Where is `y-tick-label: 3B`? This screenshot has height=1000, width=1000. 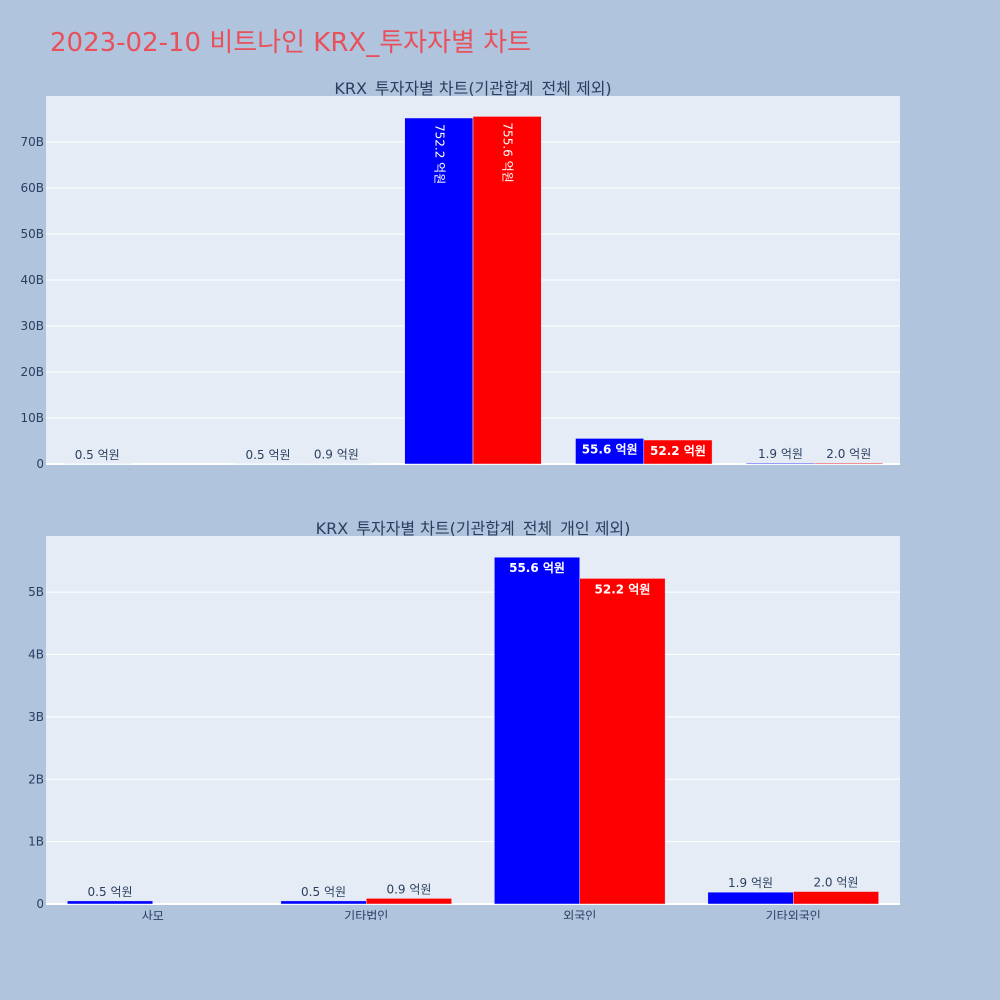
y-tick-label: 3B is located at coordinates (36, 717).